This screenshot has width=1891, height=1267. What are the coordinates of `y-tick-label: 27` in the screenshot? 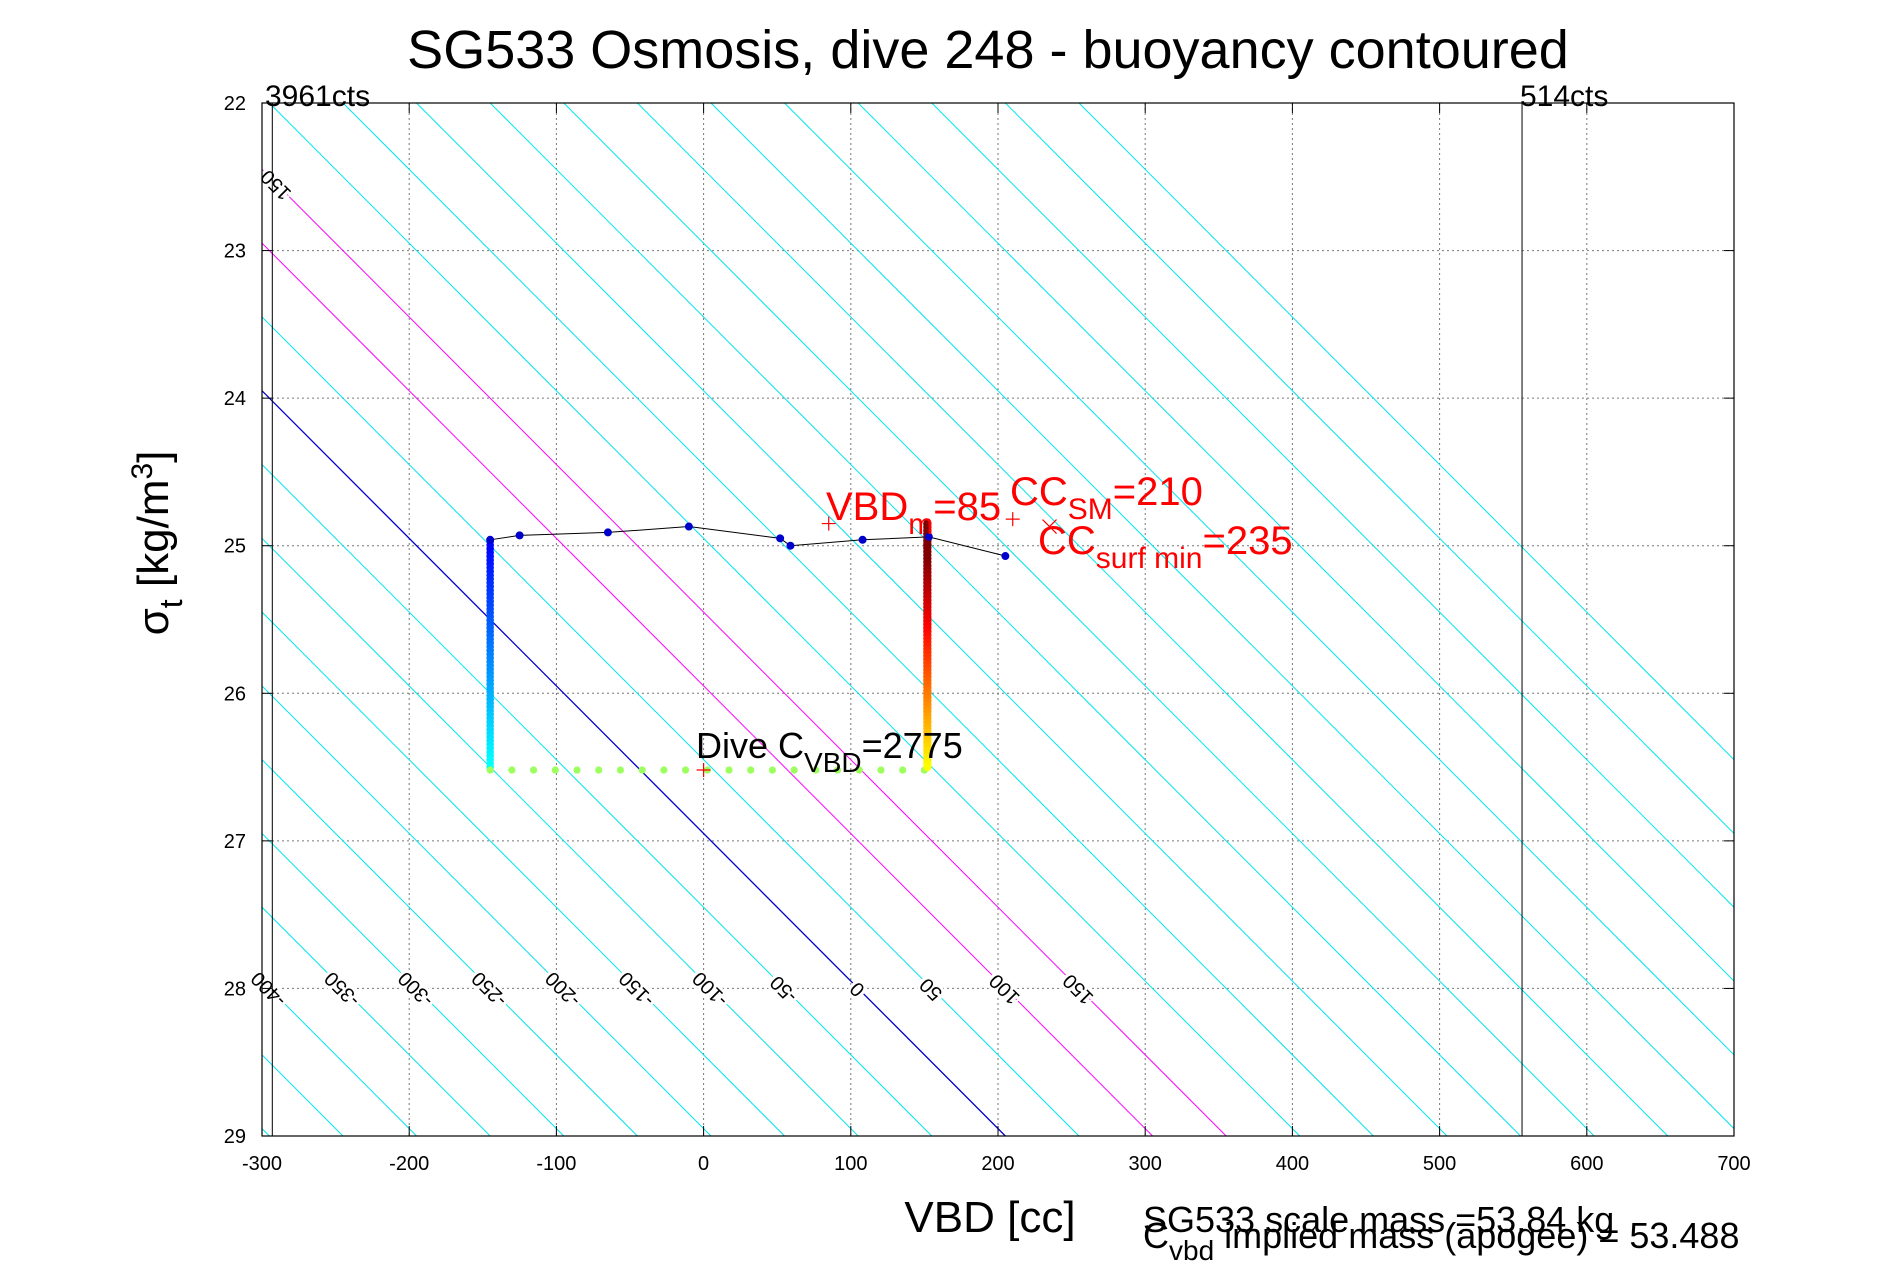 It's located at (235, 842).